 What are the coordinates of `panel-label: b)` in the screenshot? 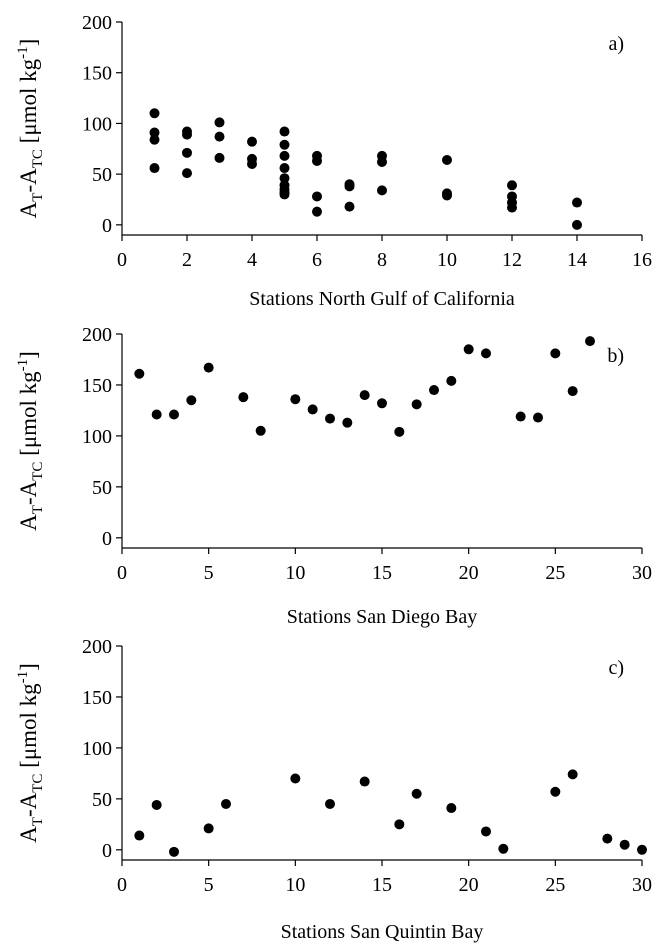 It's located at (615, 356).